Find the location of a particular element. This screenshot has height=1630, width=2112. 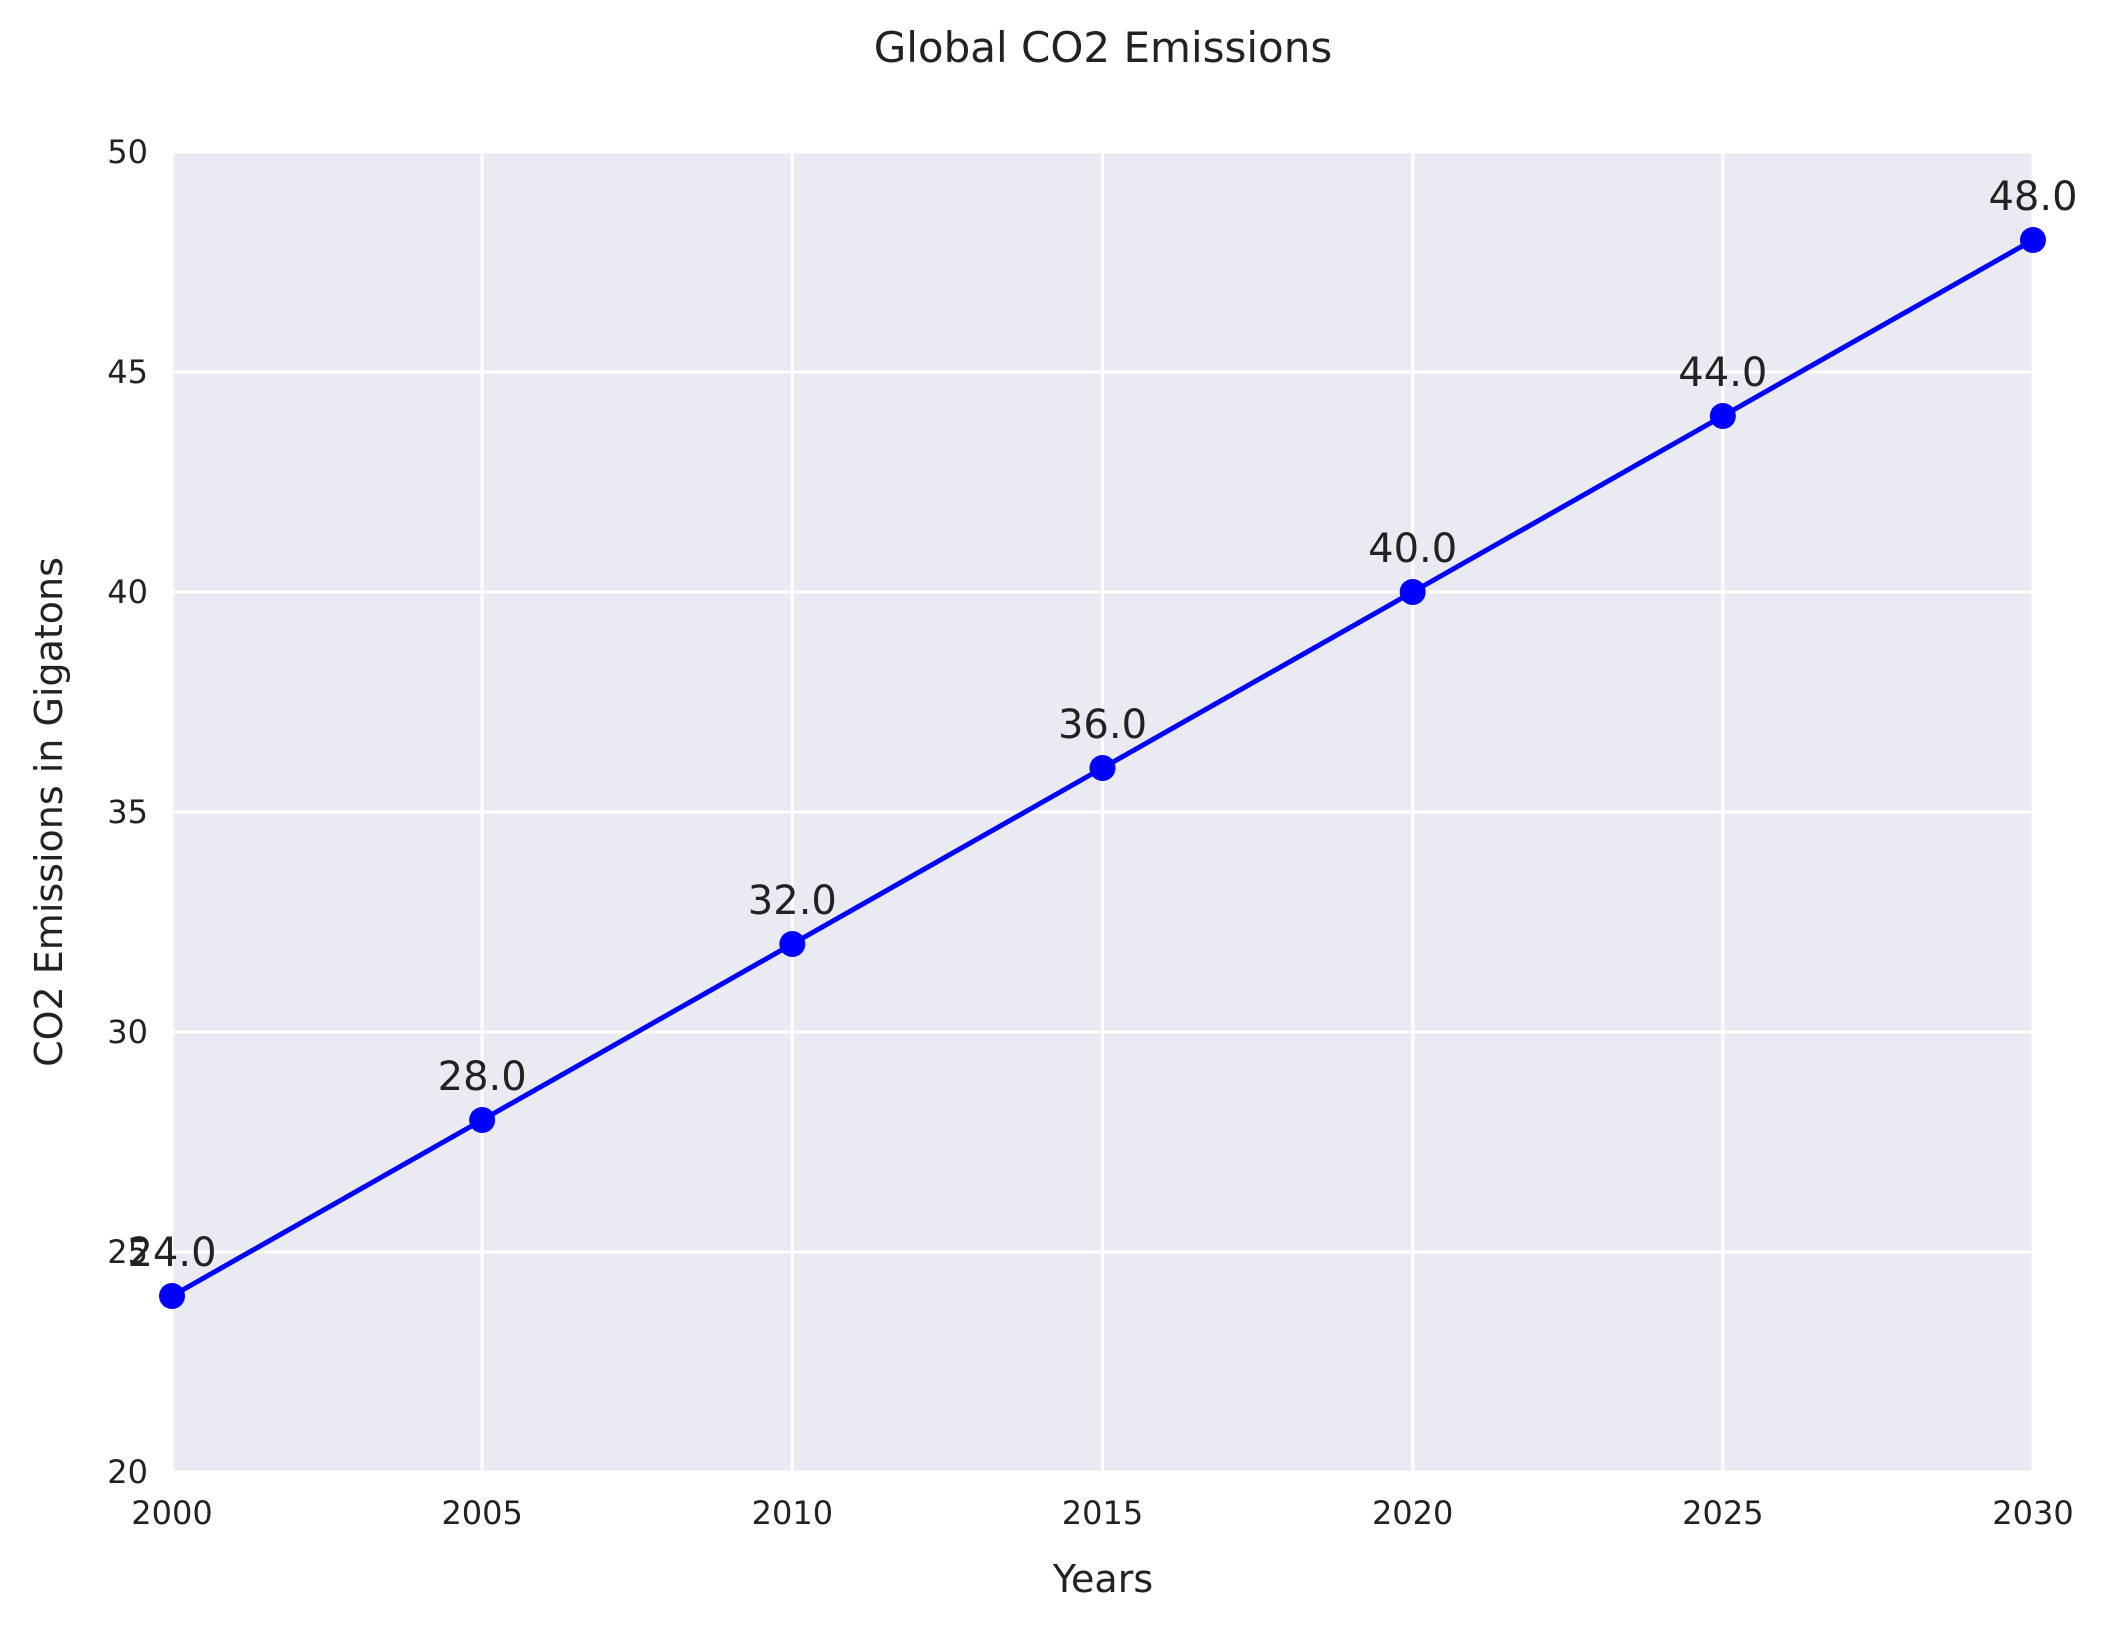

x-axis-label: Years is located at coordinates (1102, 1579).